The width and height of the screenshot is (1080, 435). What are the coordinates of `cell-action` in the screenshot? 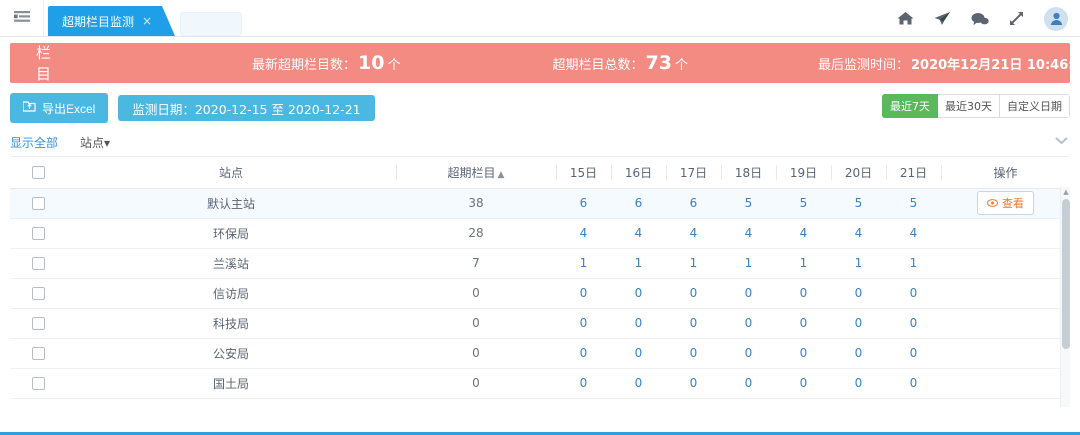 It's located at (1005, 263).